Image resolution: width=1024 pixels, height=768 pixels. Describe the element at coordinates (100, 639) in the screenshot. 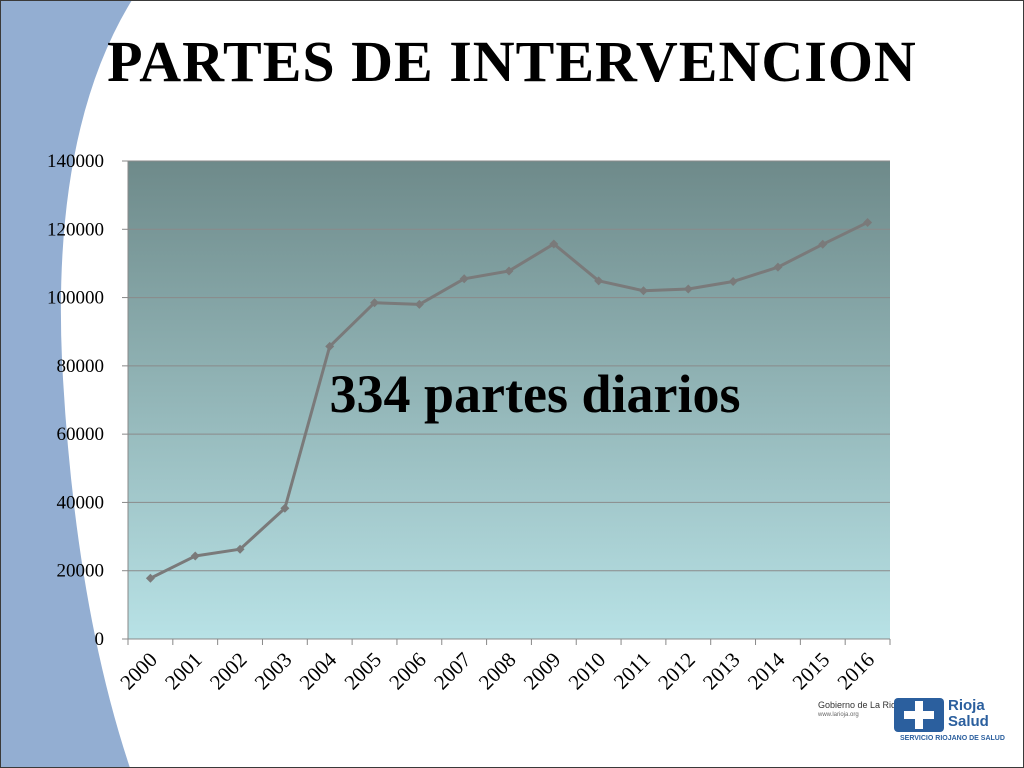

I see `y-tick-label-0: 0` at that location.